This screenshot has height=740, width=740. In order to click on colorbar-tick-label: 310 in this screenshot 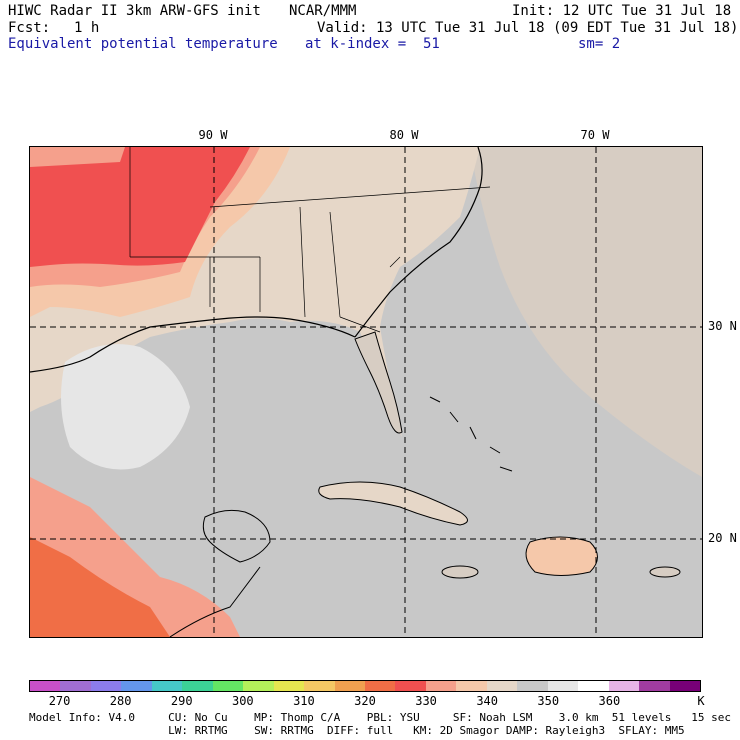, I will do `click(304, 701)`.